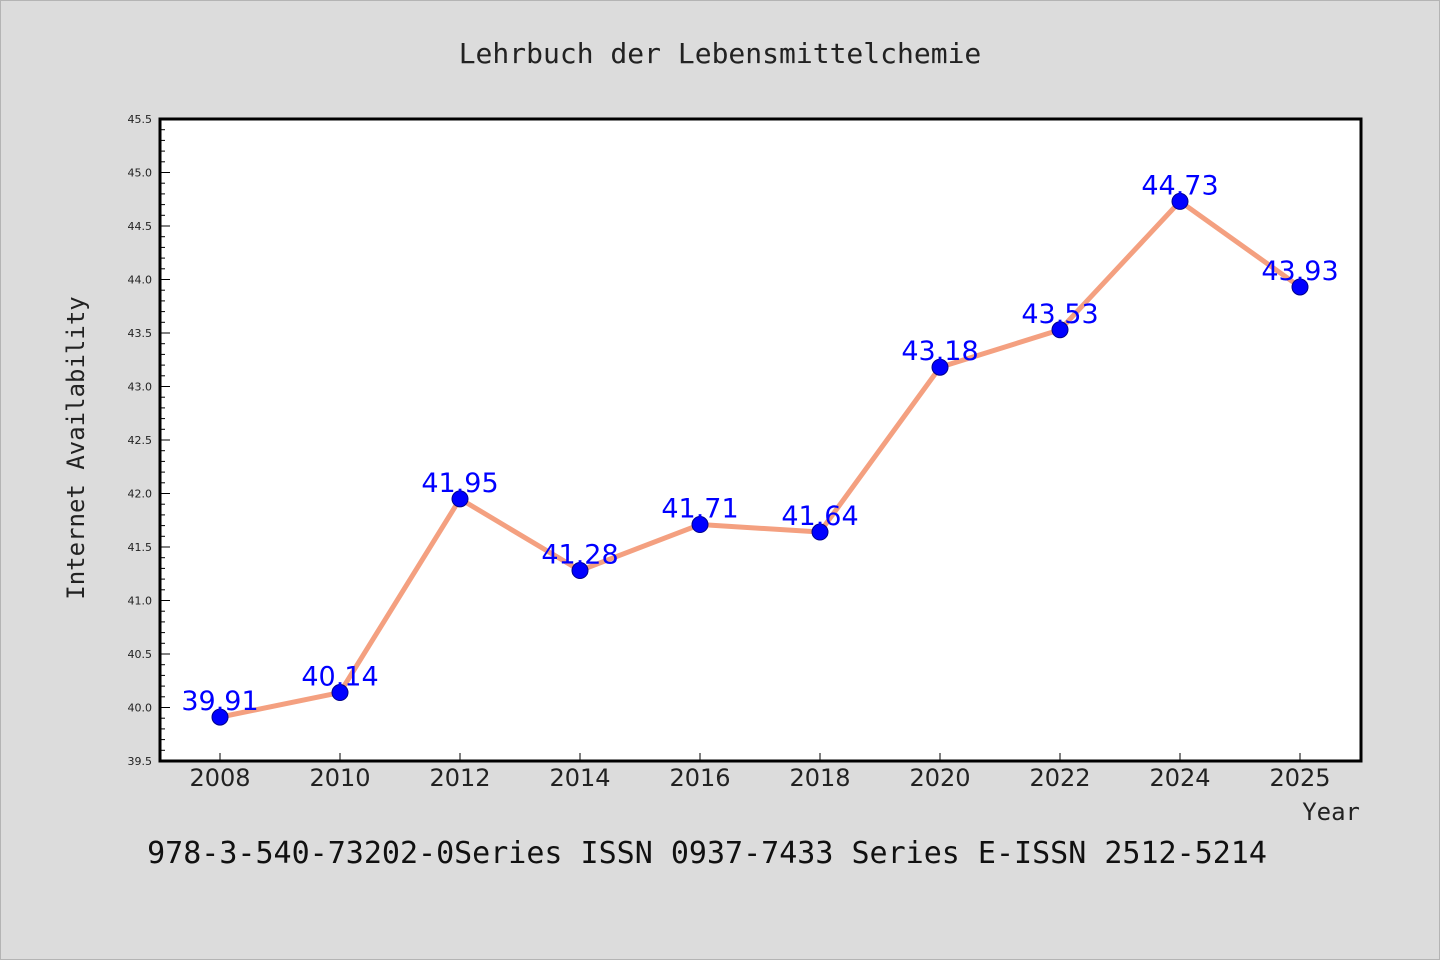 This screenshot has width=1440, height=960. I want to click on x-tick-label: 2012, so click(459, 778).